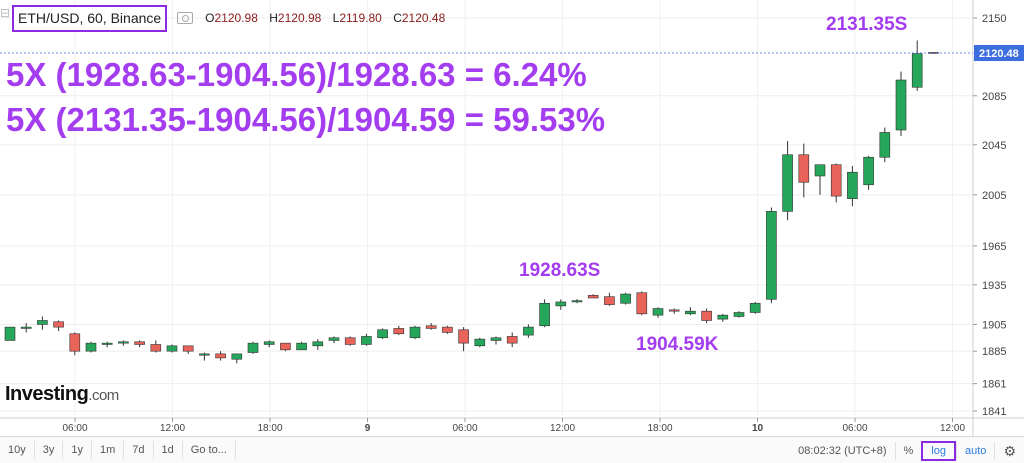  I want to click on ohlc-readout: O2120.98 H2120.98 L2119.80 C2120.48, so click(329, 18).